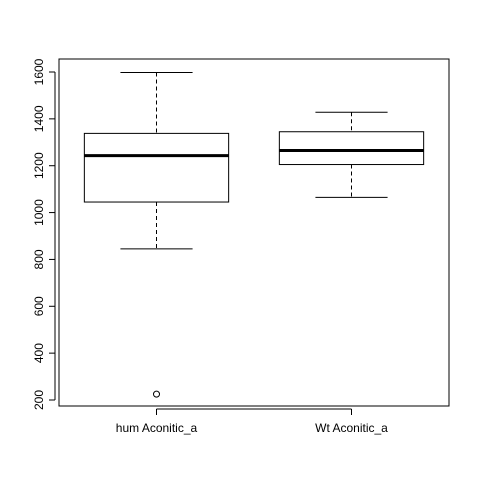 Image resolution: width=480 pixels, height=480 pixels. I want to click on x-tick-label: hum Aconitic_a, so click(157, 428).